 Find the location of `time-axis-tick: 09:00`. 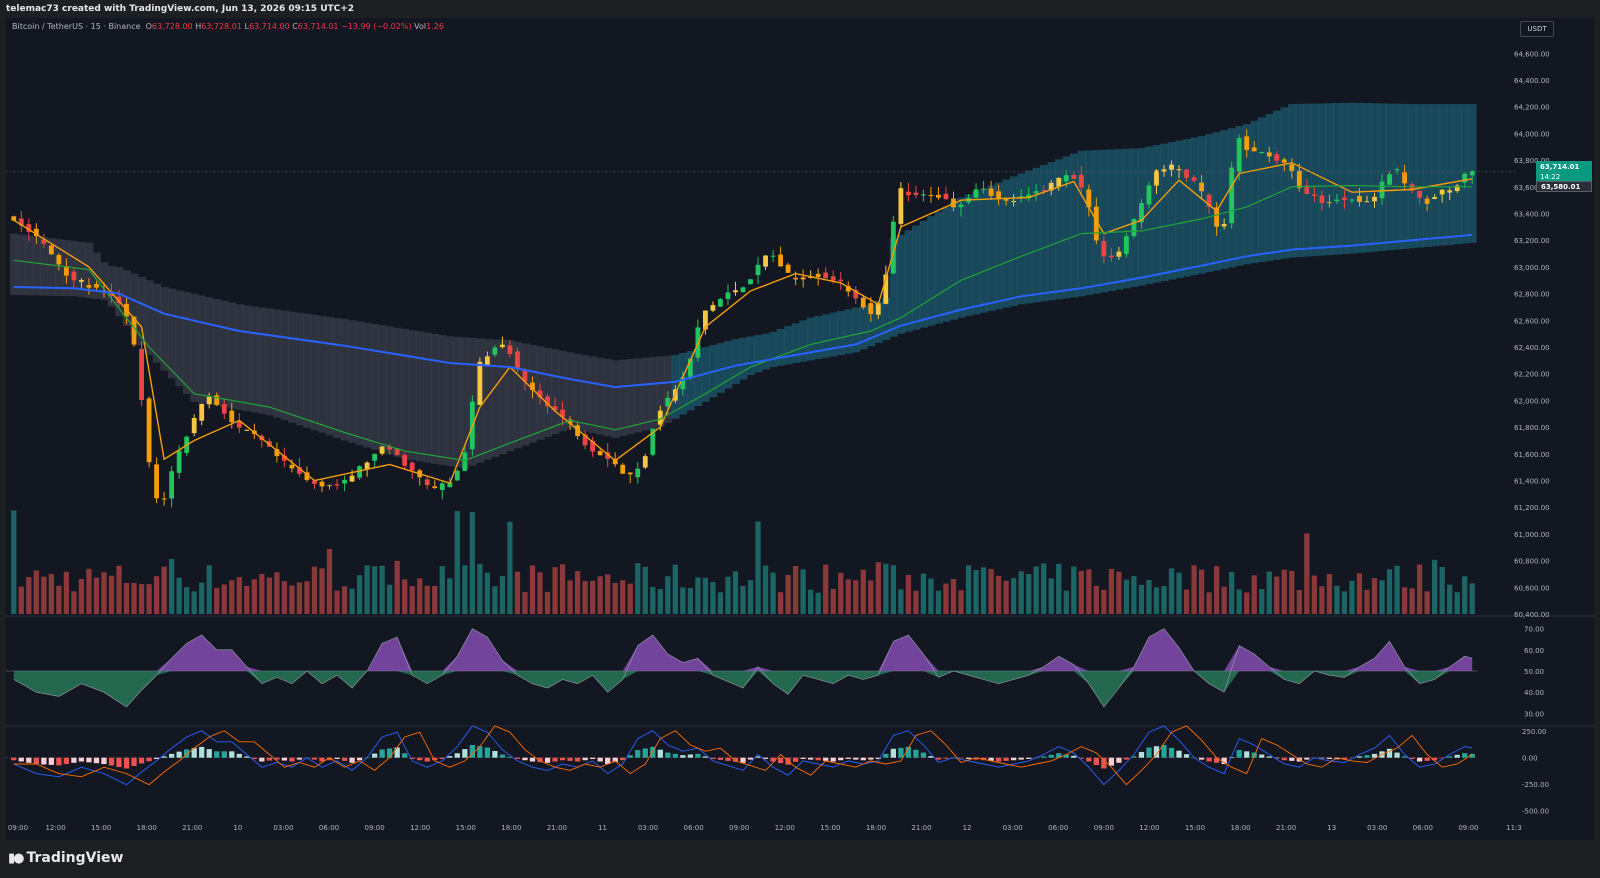

time-axis-tick: 09:00 is located at coordinates (18, 828).